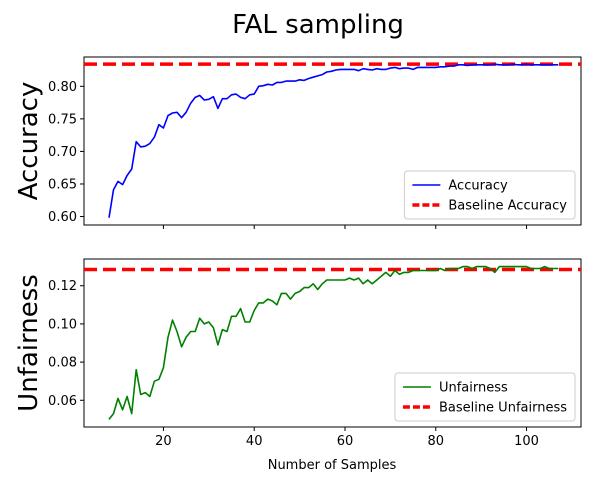 The image size is (590, 480). I want to click on x-tick-label: 80, so click(435, 441).